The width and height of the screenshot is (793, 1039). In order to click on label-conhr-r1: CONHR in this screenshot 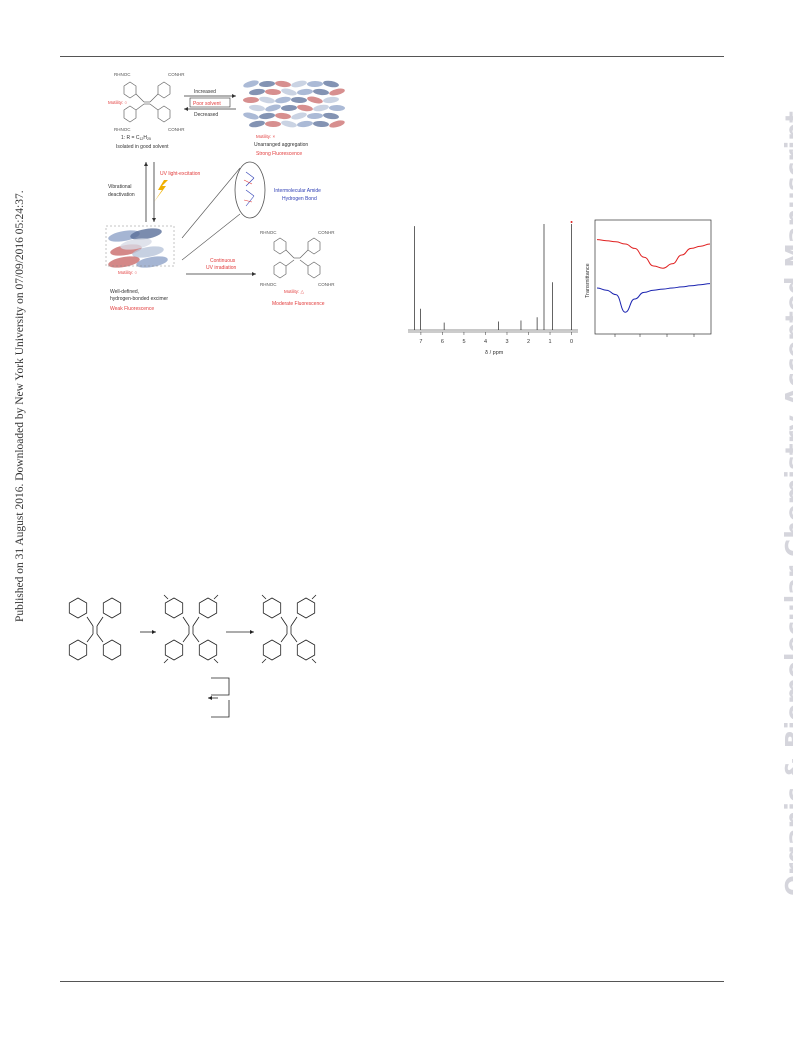, I will do `click(326, 232)`.